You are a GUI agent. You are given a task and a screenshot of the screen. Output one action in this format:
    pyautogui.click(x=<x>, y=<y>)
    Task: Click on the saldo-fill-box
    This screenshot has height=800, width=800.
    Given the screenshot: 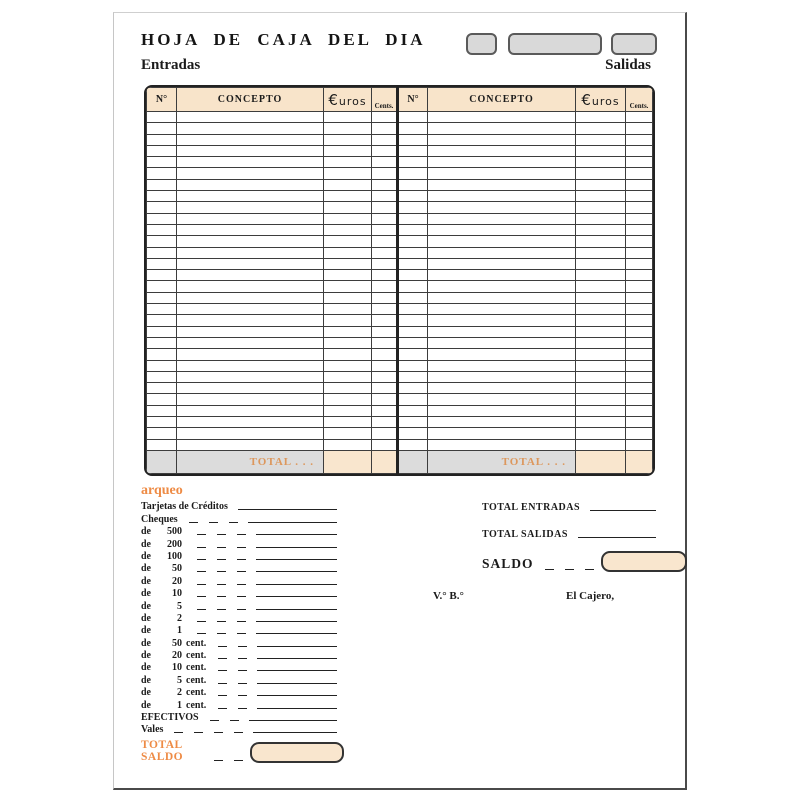 What is the action you would take?
    pyautogui.click(x=643, y=561)
    